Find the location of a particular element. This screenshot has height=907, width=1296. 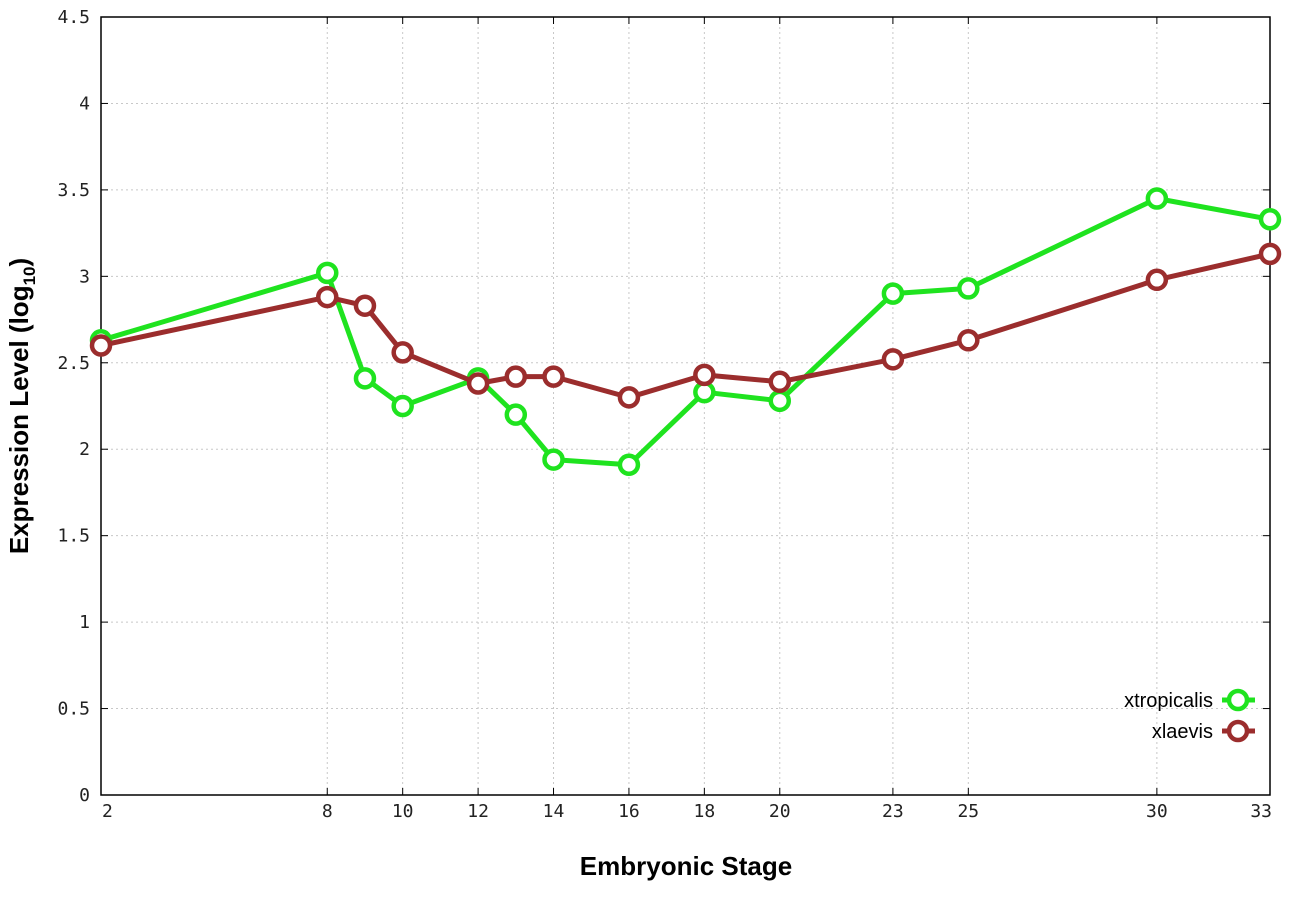

y-tick-label: 3.5 is located at coordinates (73, 190).